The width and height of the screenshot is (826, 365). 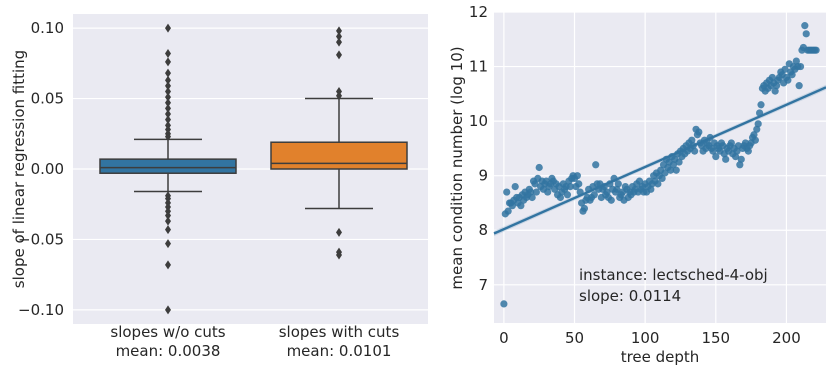 I want to click on boxplot-y-axis-label: slope of linear regression fitting, so click(x=19, y=169).